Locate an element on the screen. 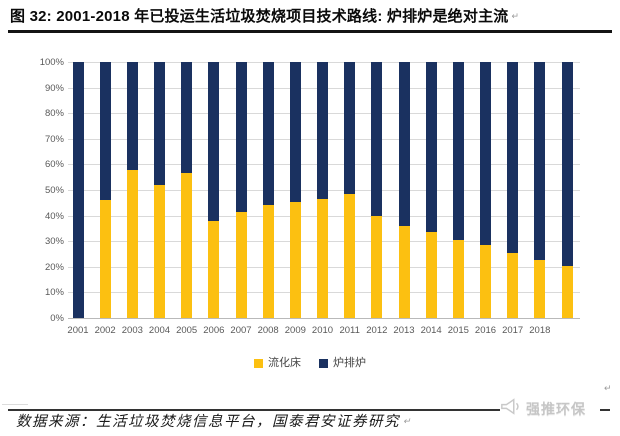 The width and height of the screenshot is (620, 436). y-tick-label: 40% is located at coordinates (54, 216).